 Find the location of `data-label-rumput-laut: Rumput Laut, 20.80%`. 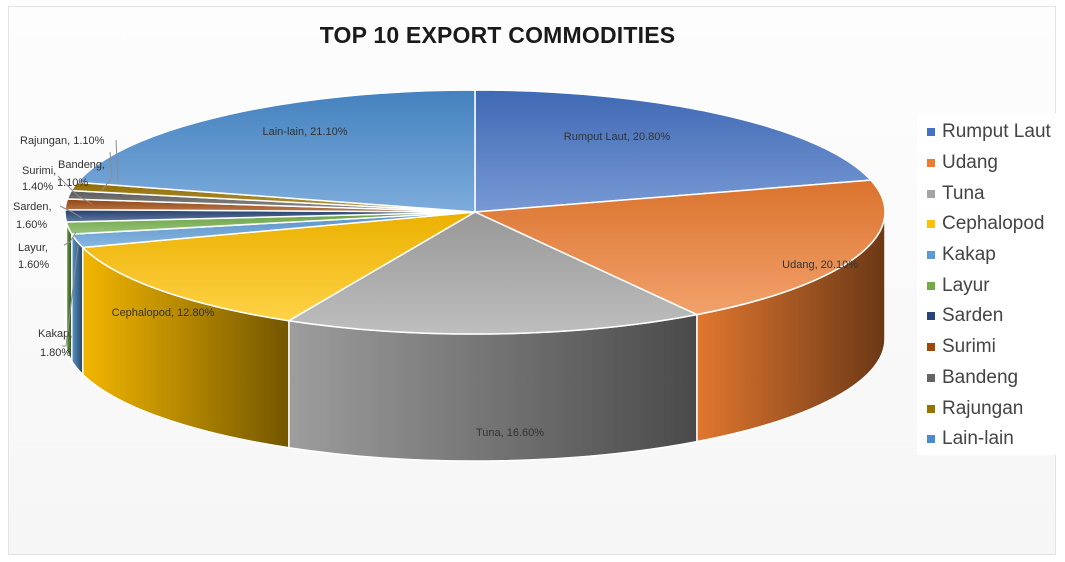

data-label-rumput-laut: Rumput Laut, 20.80% is located at coordinates (617, 137).